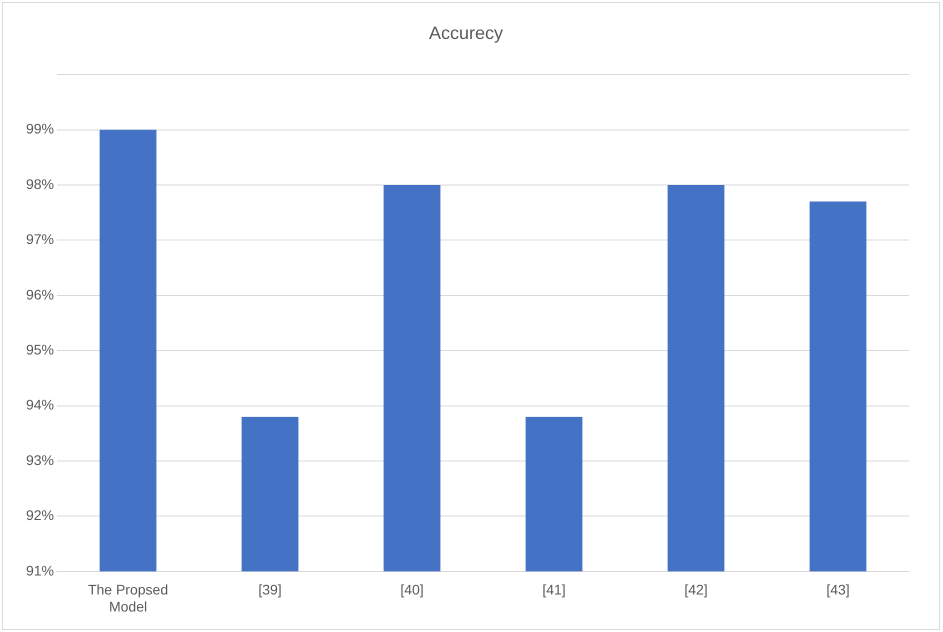 This screenshot has width=943, height=632. I want to click on y-tick-label: 96%, so click(40, 294).